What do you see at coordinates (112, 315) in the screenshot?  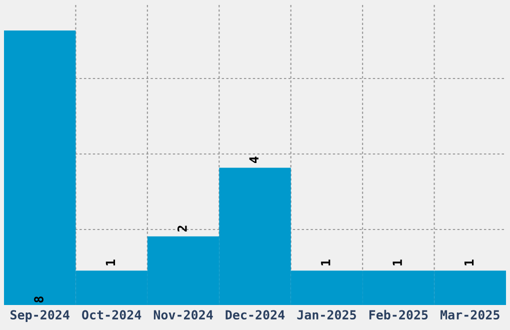 I see `x-tick-label: Oct-2024` at bounding box center [112, 315].